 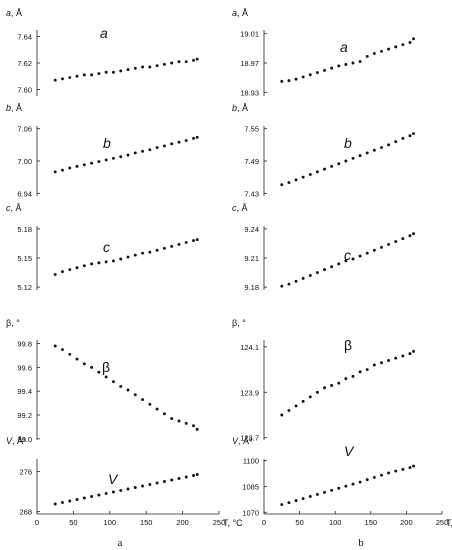 I want to click on parameter-label: a, so click(x=344, y=47).